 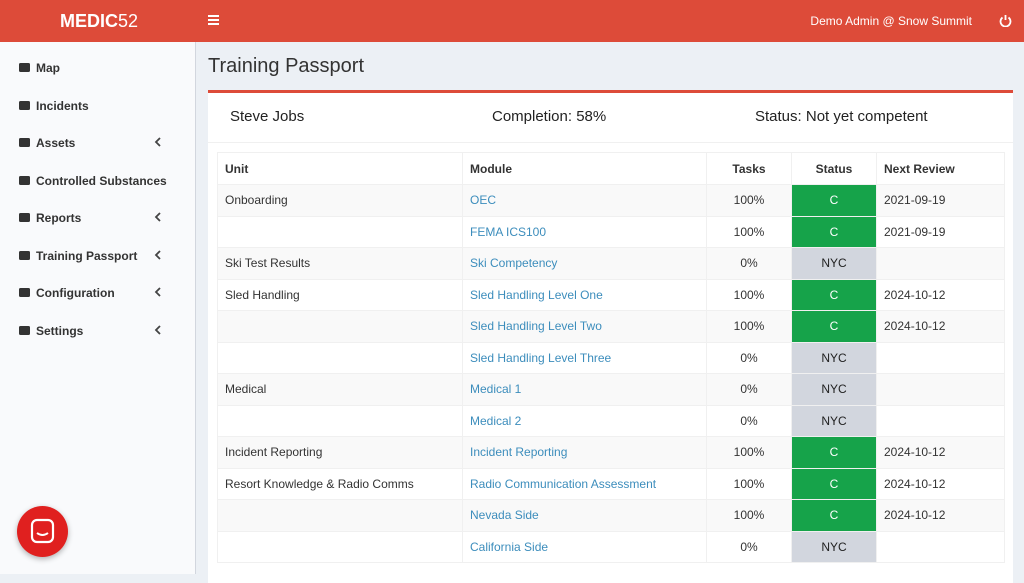 I want to click on nav-label: Controlled Substances, so click(x=101, y=180).